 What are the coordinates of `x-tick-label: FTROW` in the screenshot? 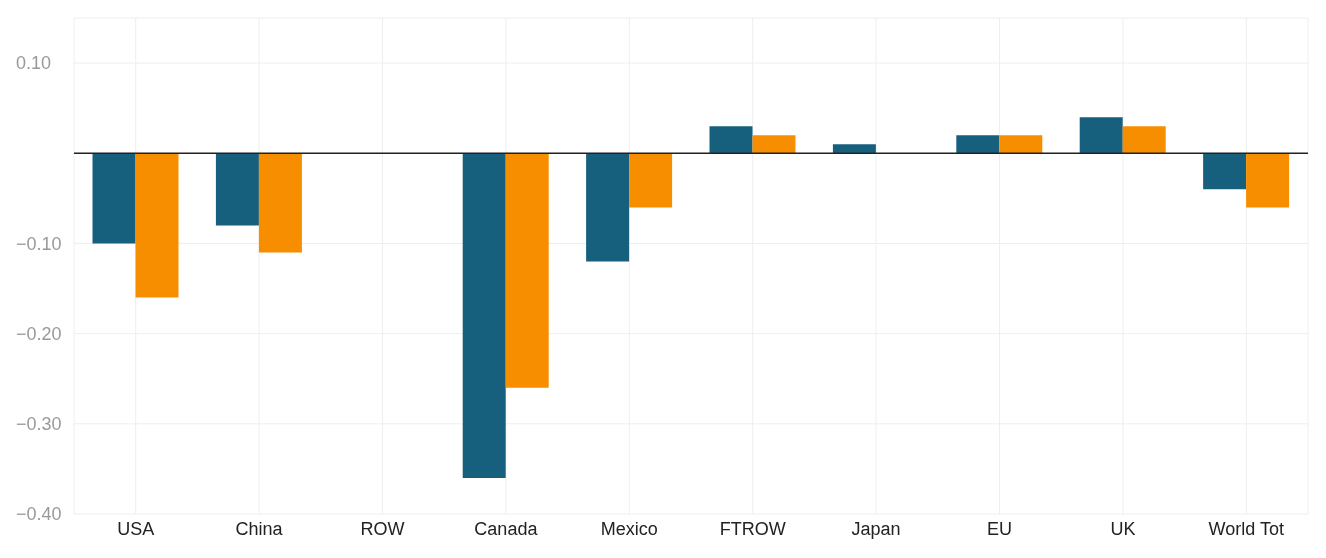 It's located at (752, 528).